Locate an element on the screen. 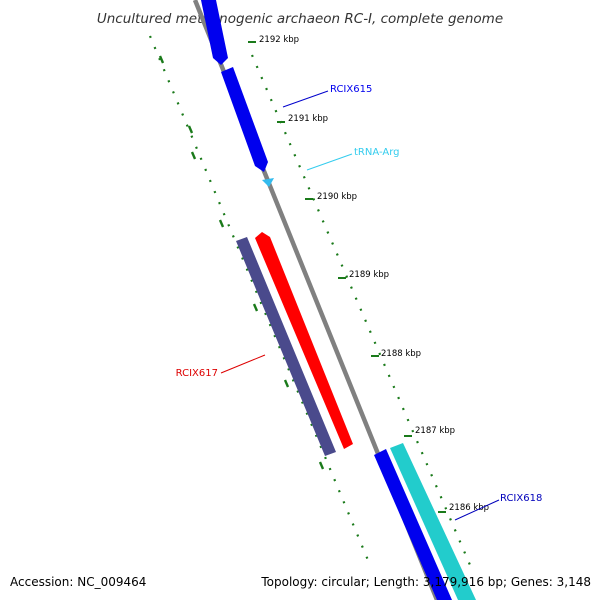 The height and width of the screenshot is (600, 600). tick-label: 2190 kbp is located at coordinates (337, 197).